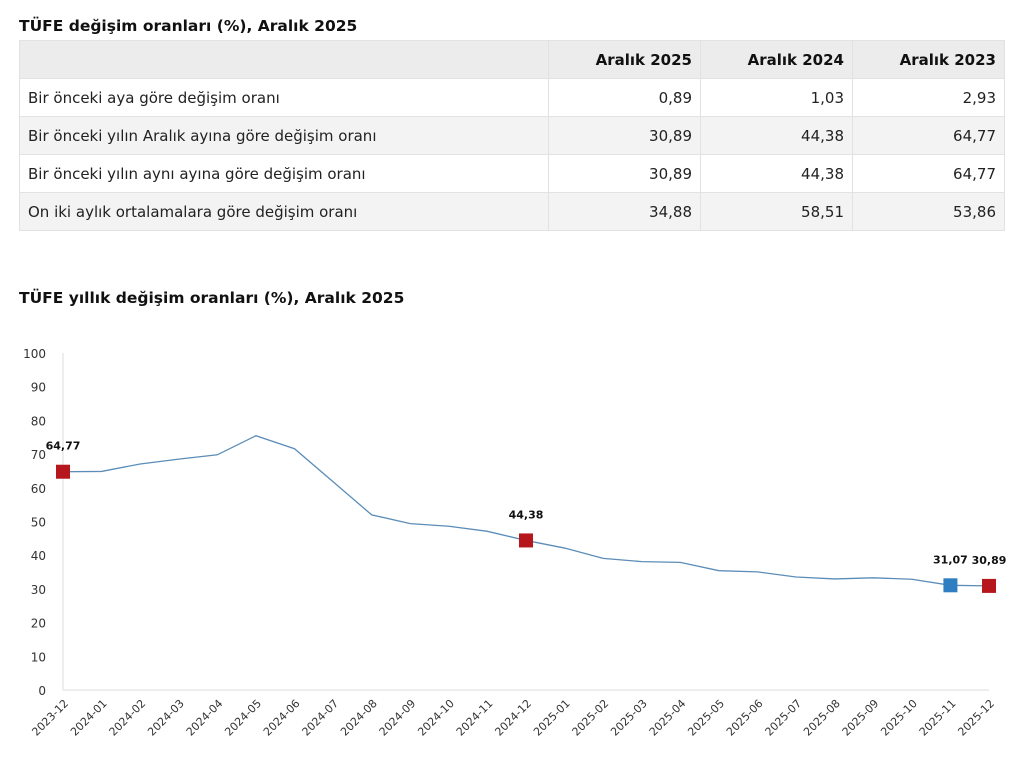  Describe the element at coordinates (166, 718) in the screenshot. I see `x-tick-label: 2024-03` at that location.